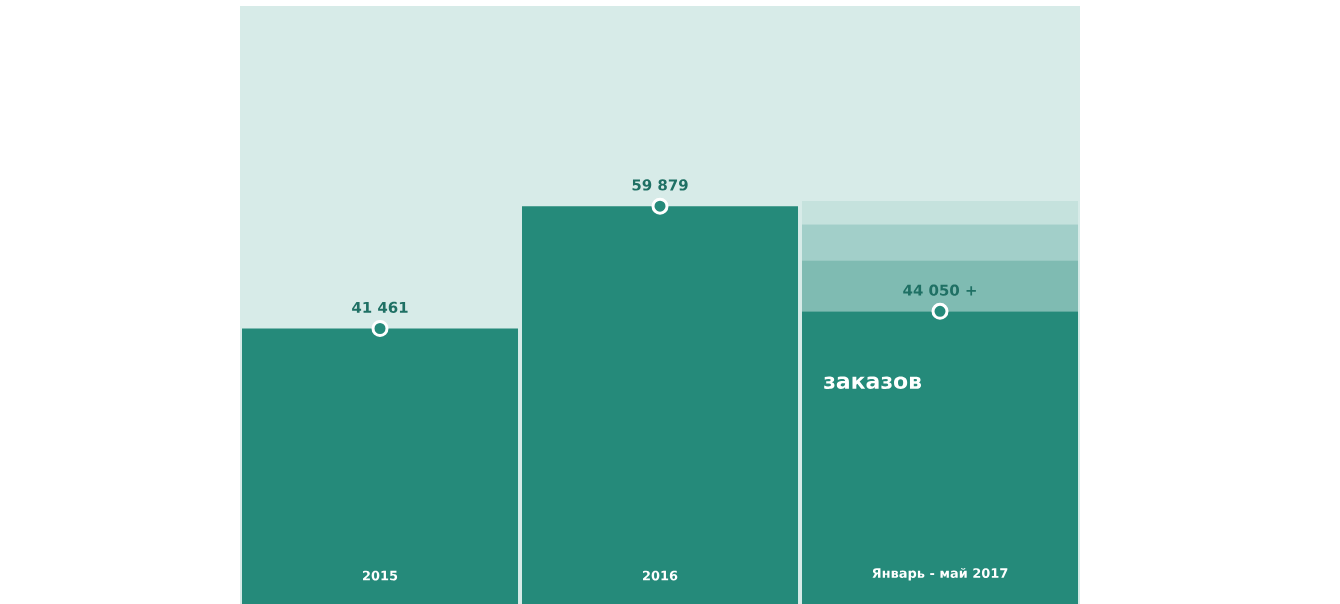  I want to click on x-tick-label: 2015, so click(380, 575).